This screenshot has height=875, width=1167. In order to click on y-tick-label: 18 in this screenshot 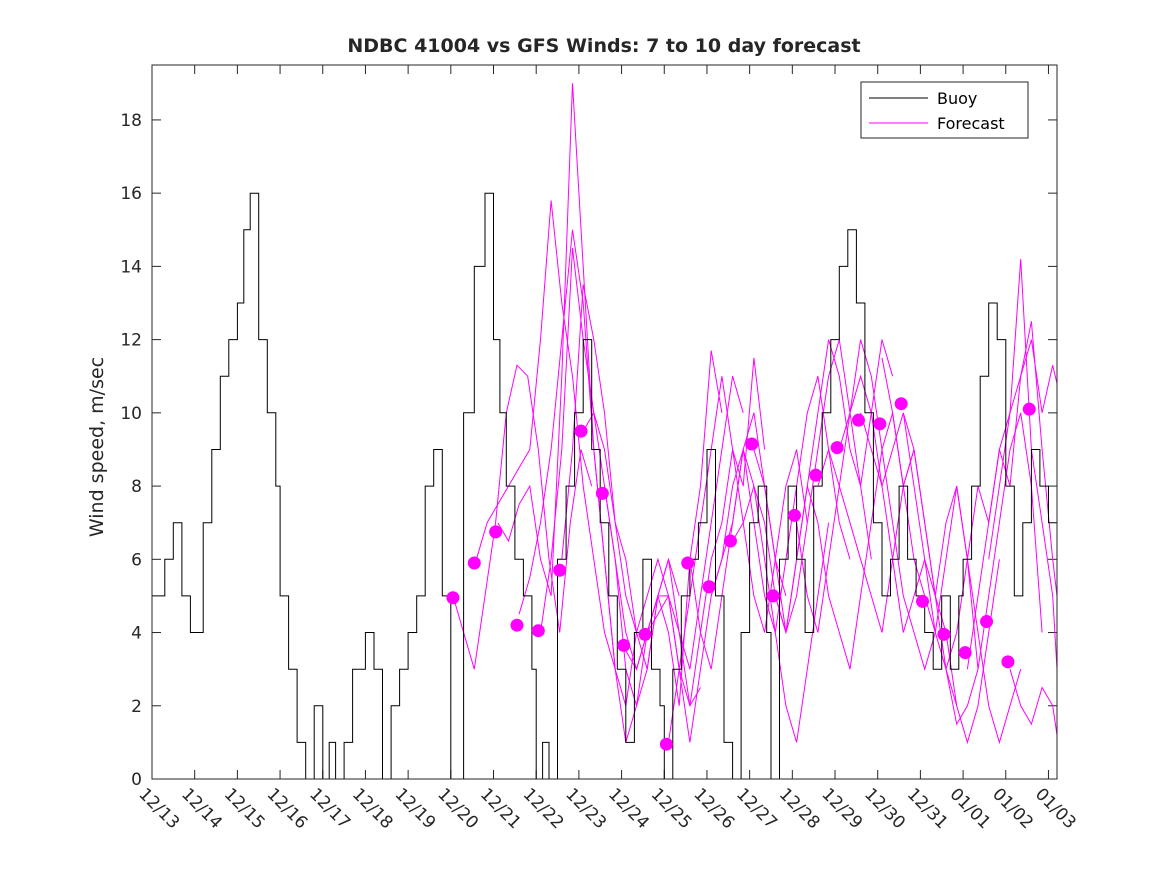, I will do `click(131, 121)`.